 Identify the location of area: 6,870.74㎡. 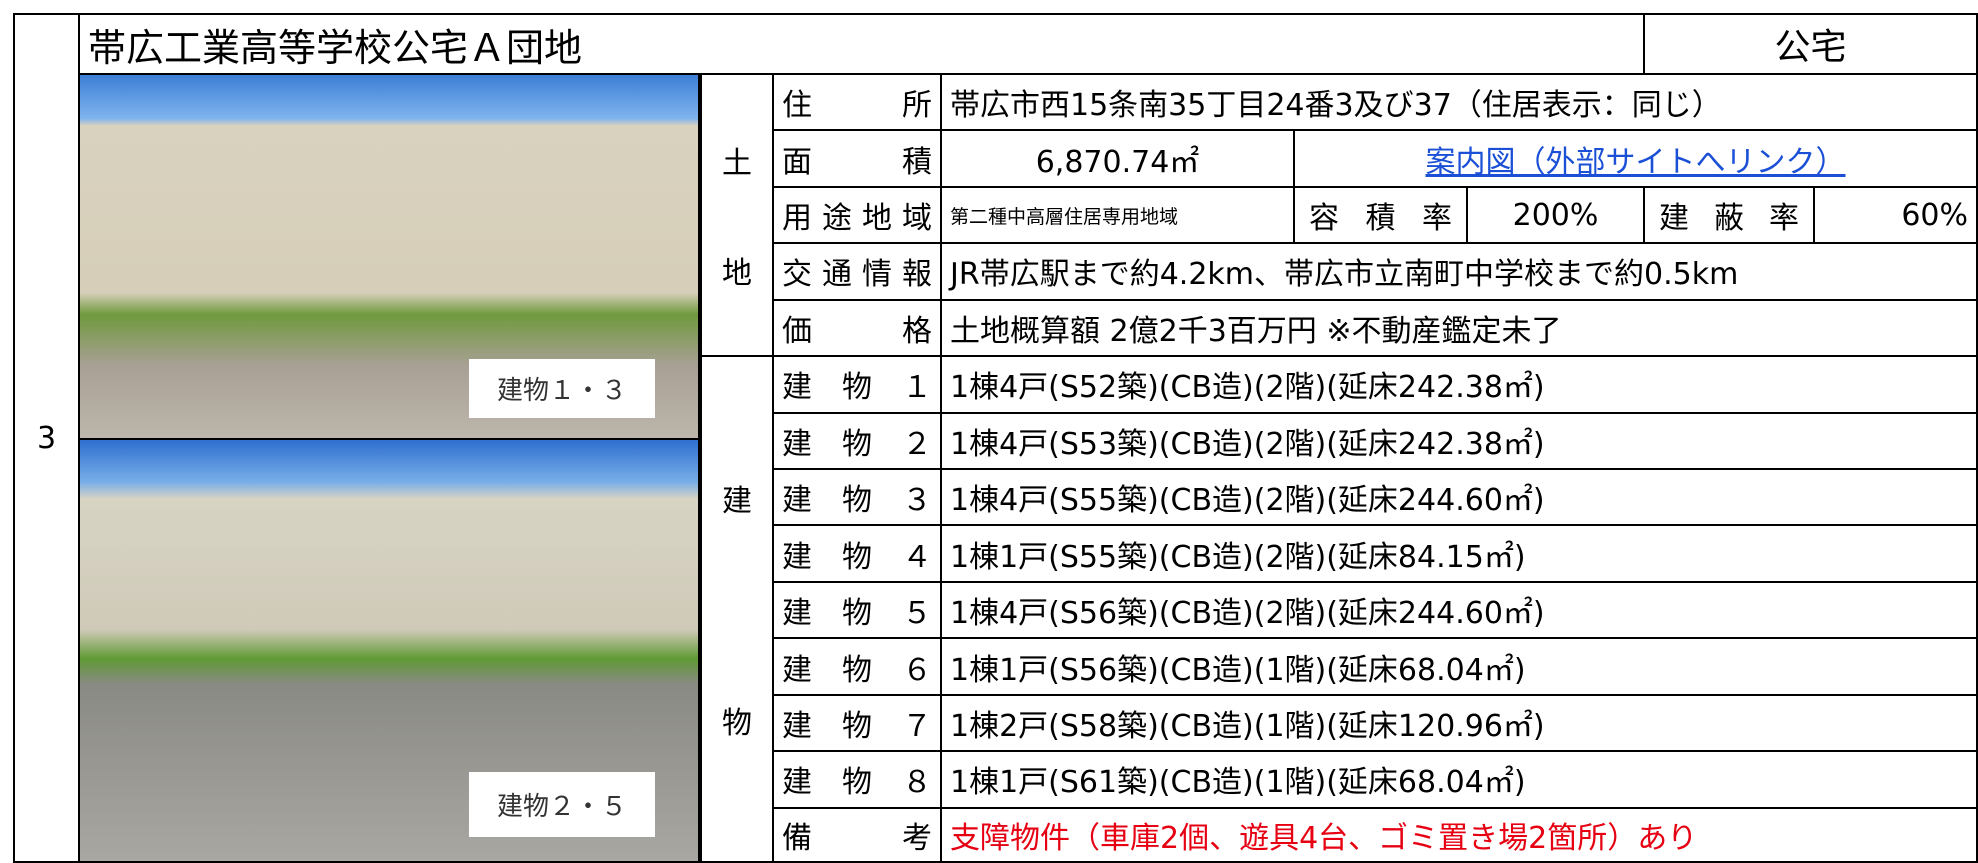
(1117, 158).